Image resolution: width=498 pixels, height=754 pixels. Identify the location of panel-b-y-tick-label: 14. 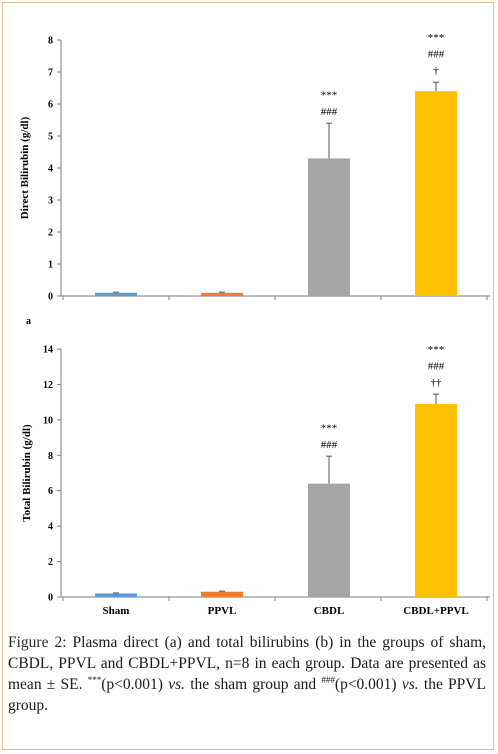
(48, 350).